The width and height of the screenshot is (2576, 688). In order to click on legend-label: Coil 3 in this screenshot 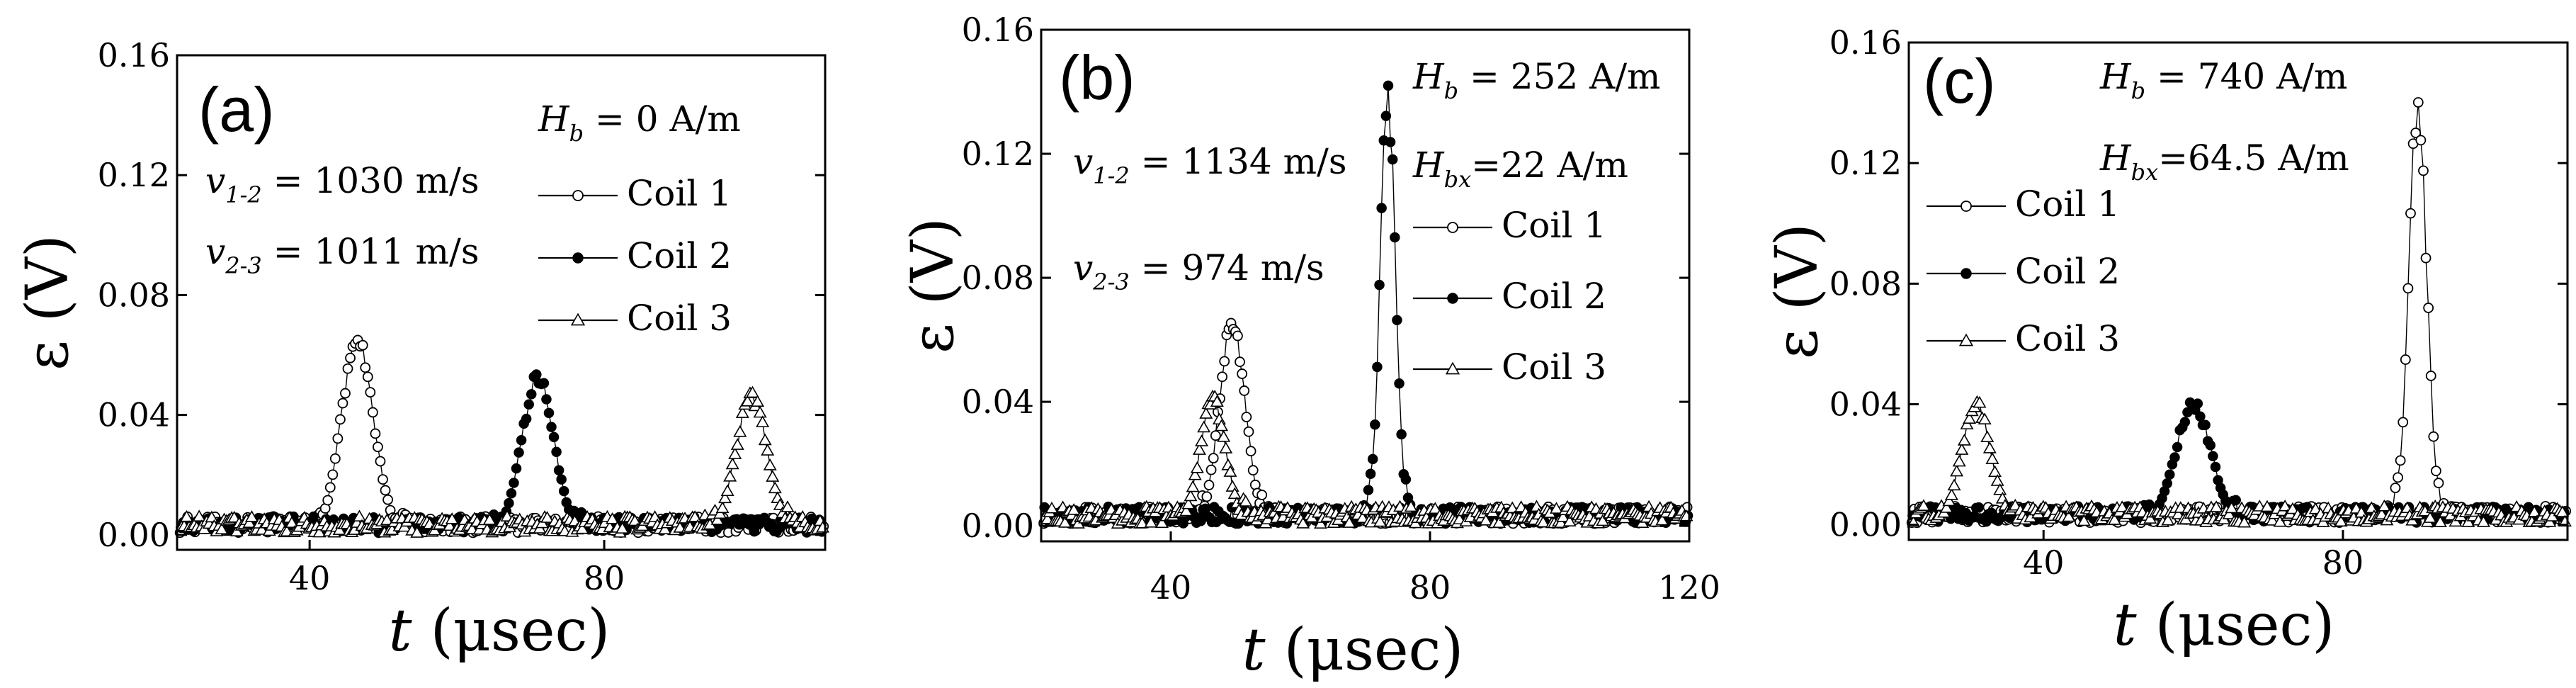, I will do `click(679, 318)`.